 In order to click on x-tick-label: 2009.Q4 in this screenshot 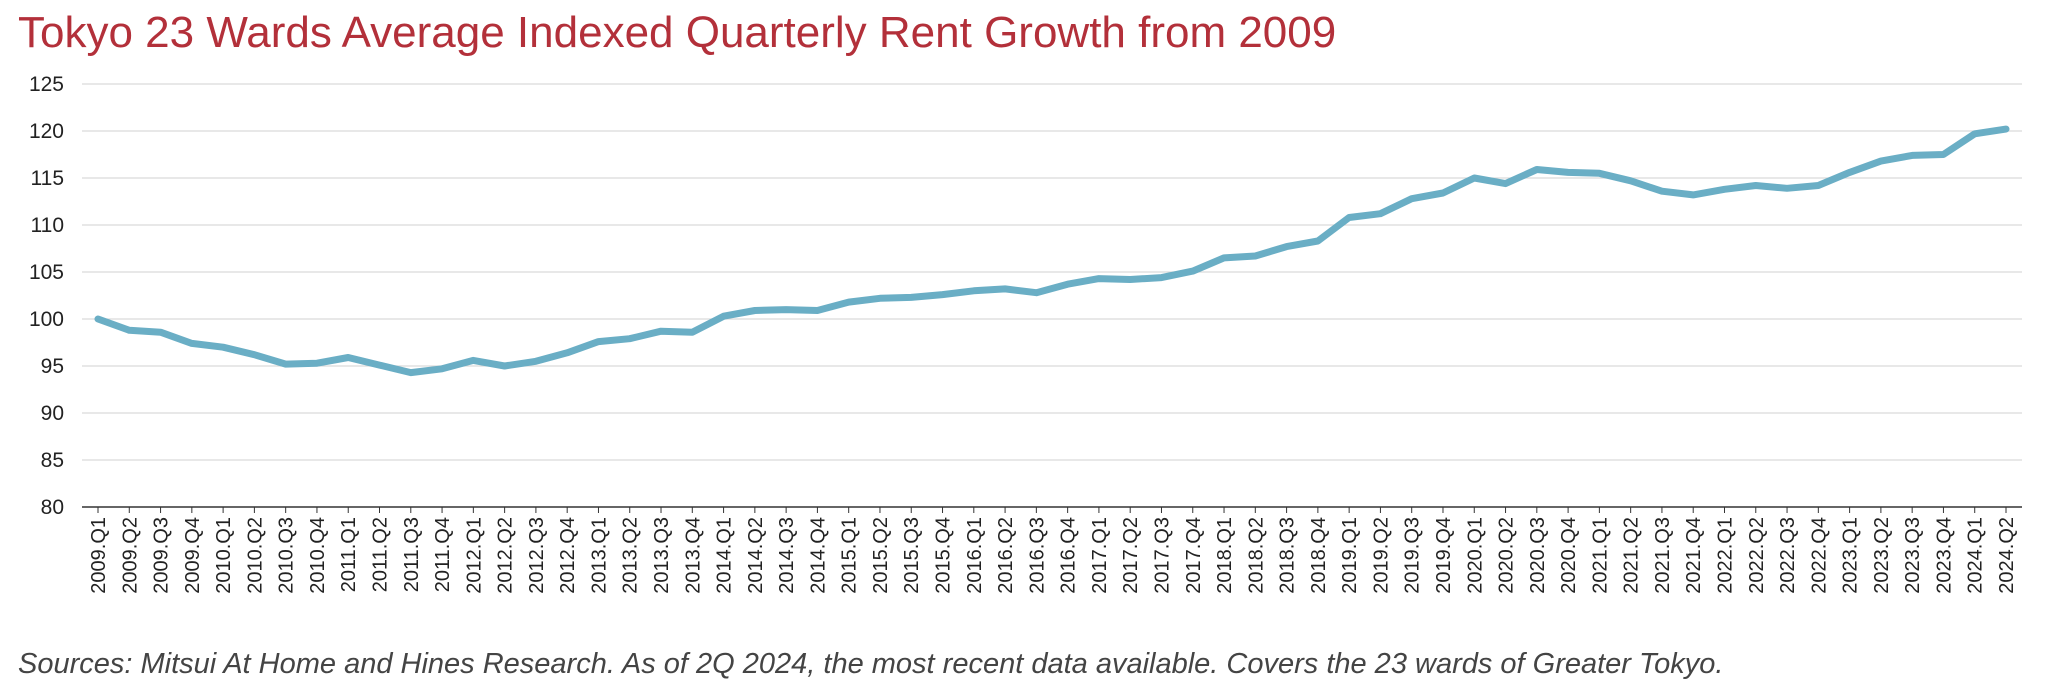, I will do `click(193, 555)`.